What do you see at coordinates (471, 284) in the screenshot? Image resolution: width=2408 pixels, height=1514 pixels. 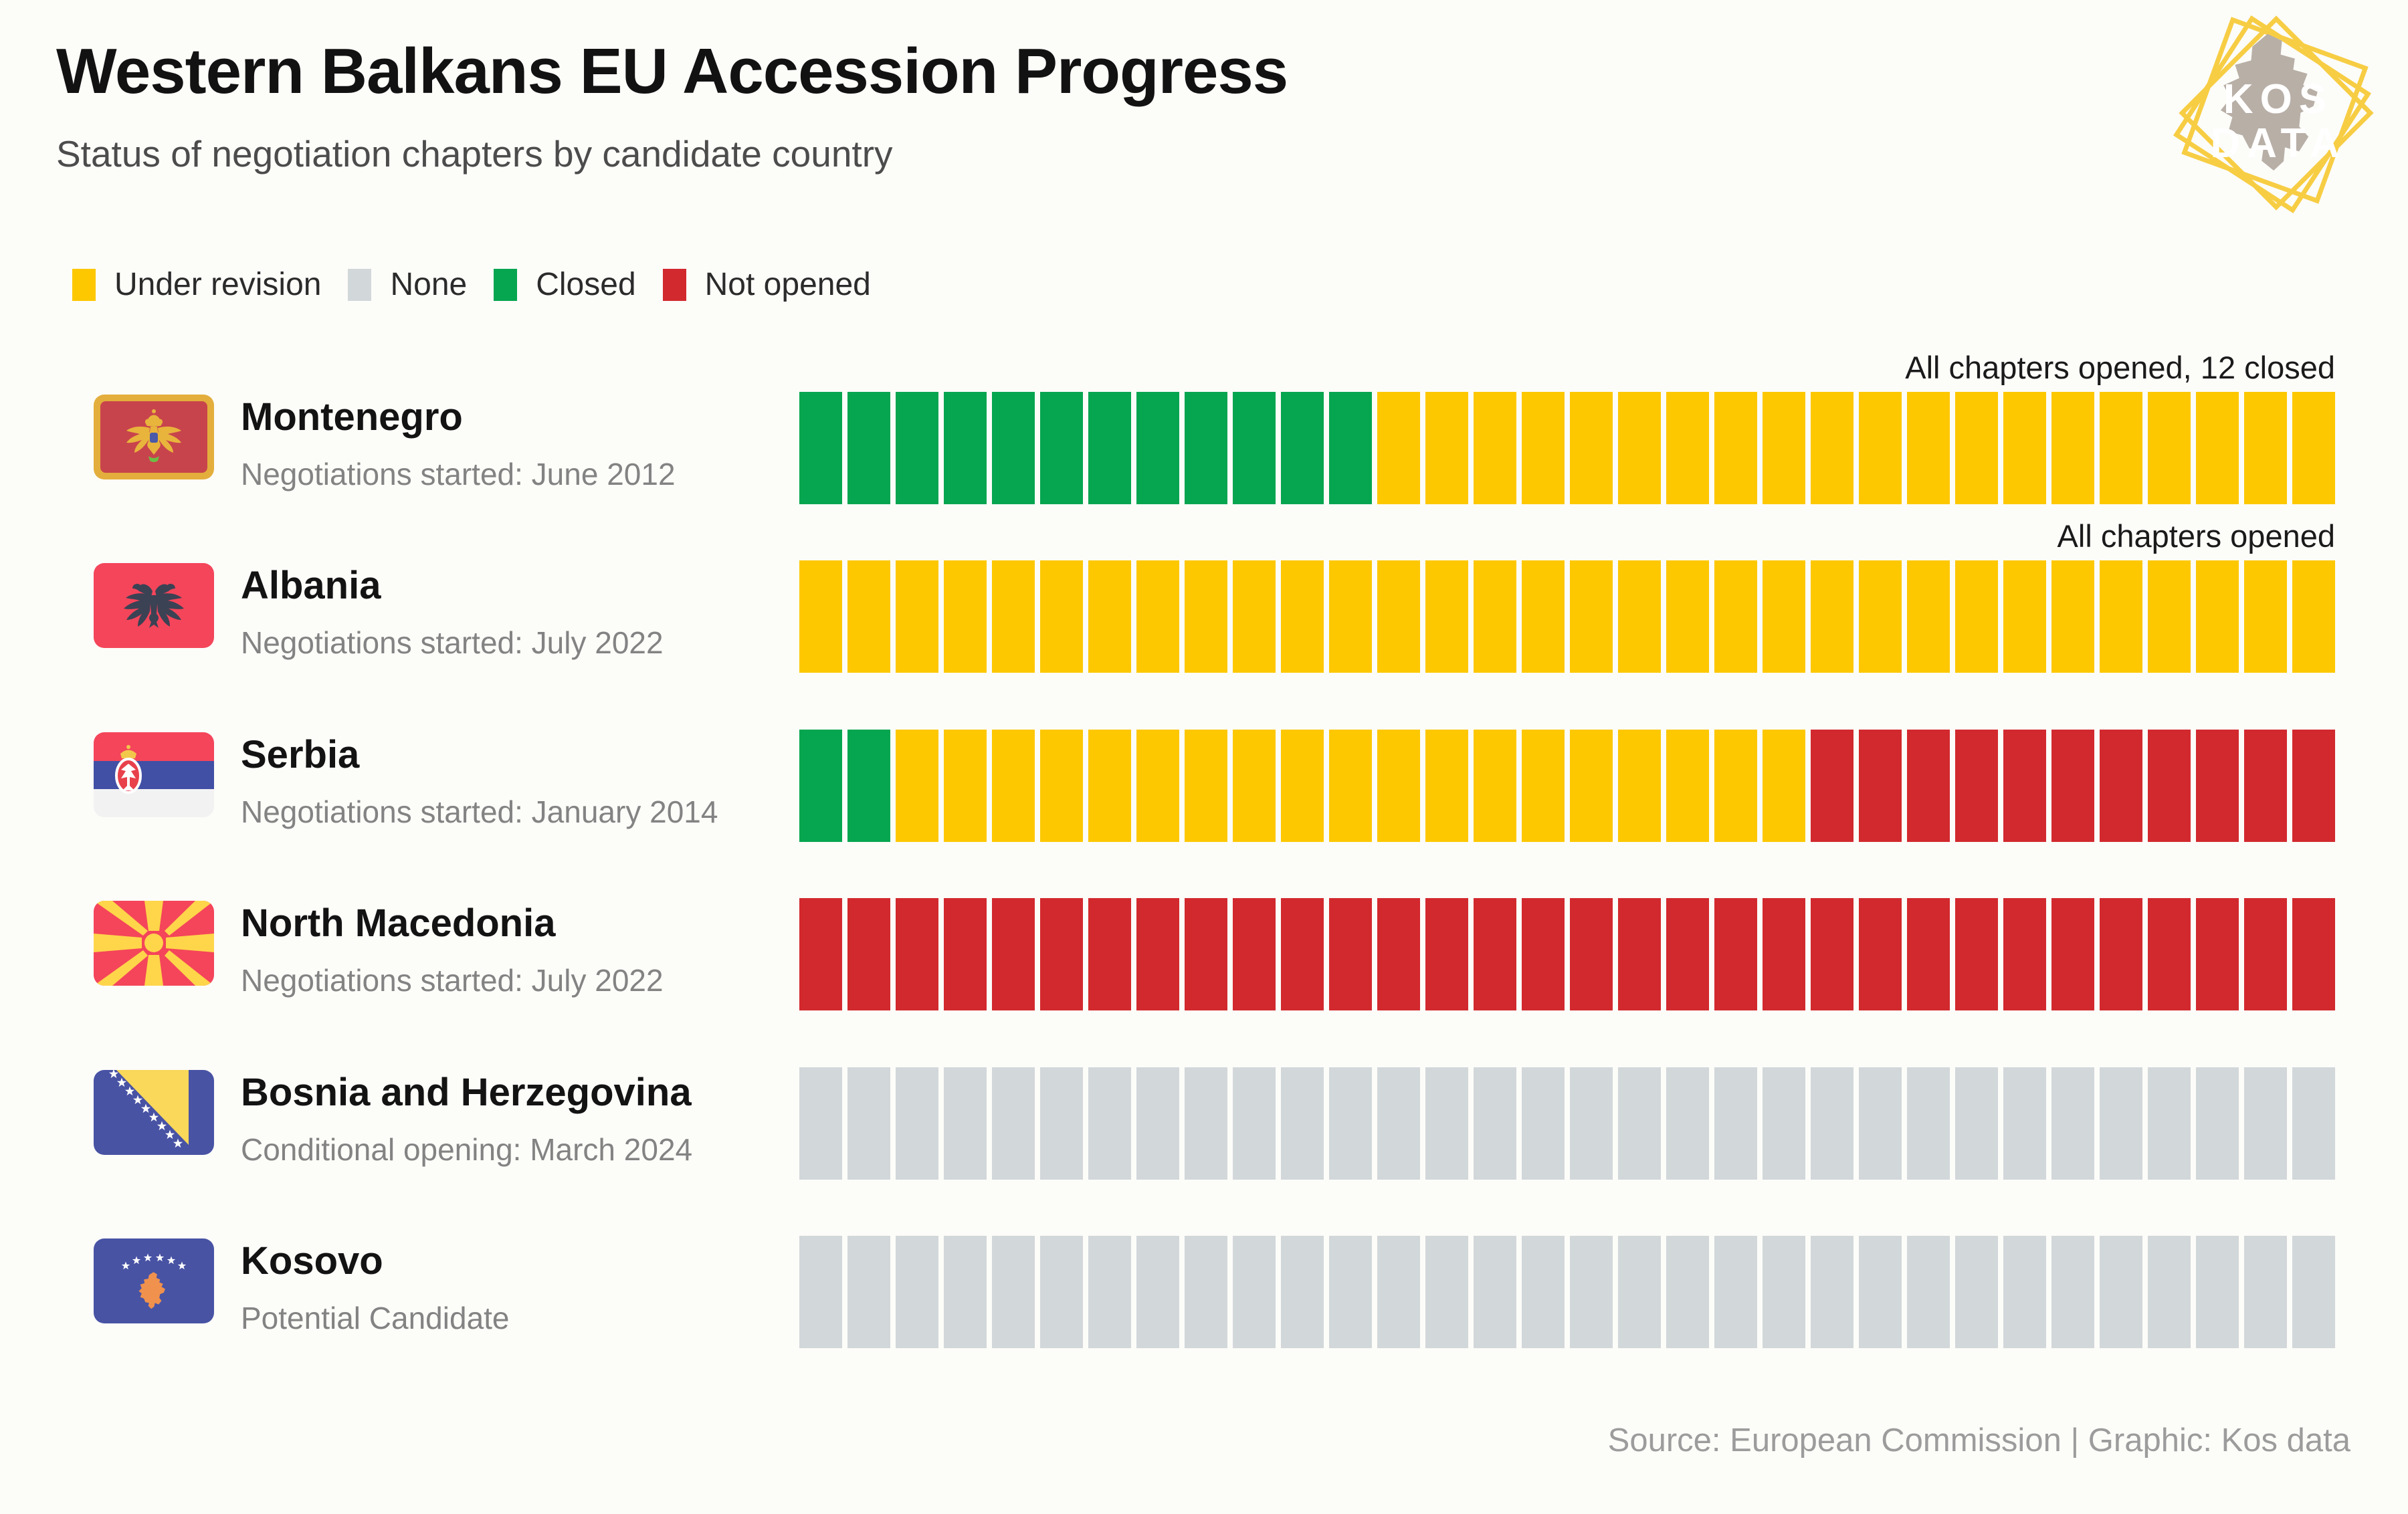 I see `legend: Under revision None Closed Not opened` at bounding box center [471, 284].